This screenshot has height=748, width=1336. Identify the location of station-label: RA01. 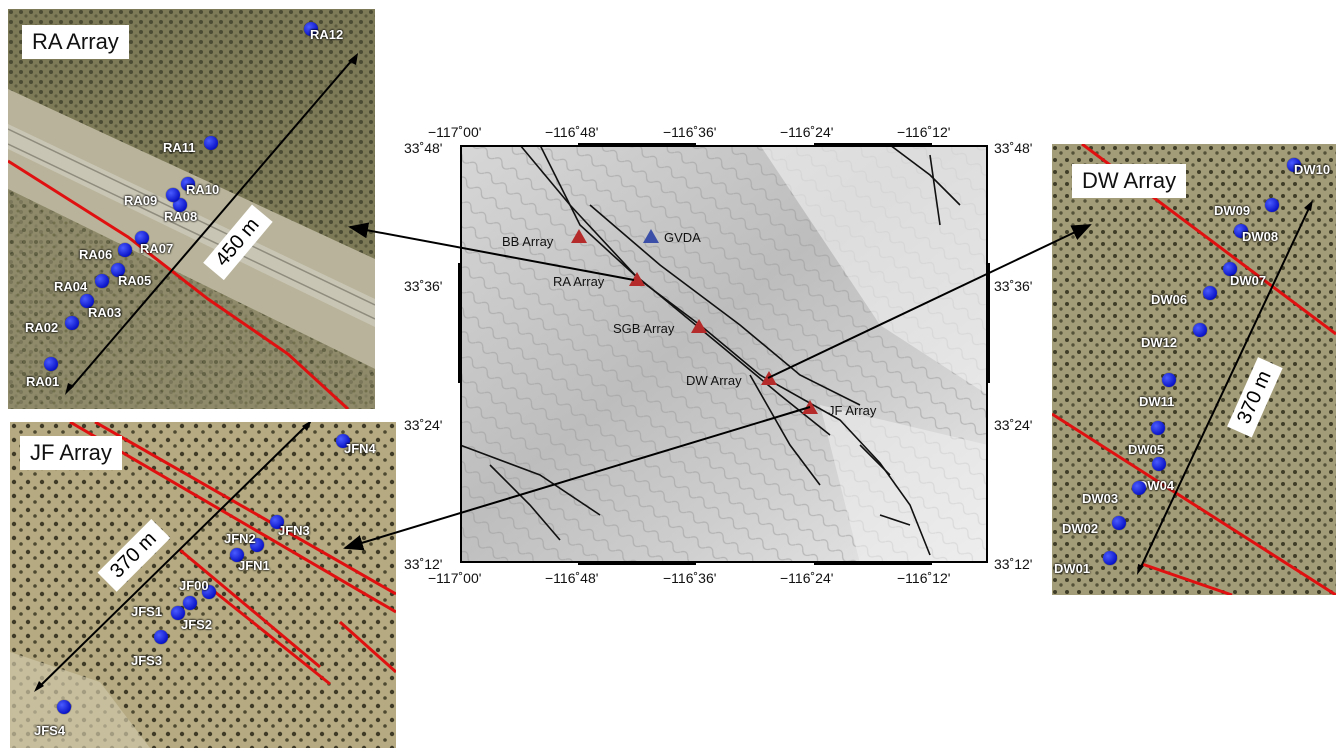
(43, 381).